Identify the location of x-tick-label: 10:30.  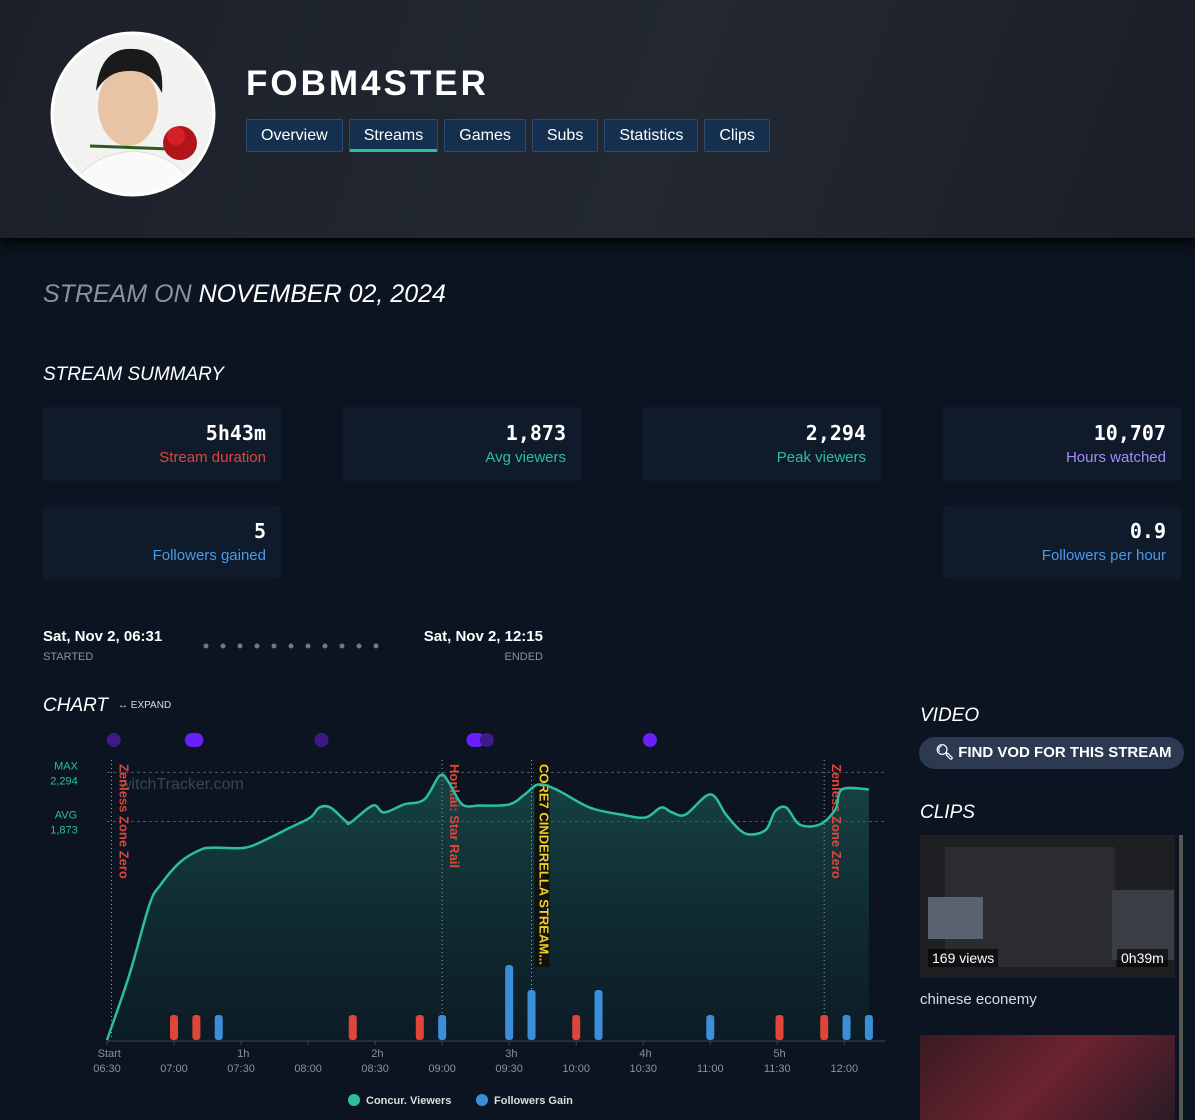
(643, 1069).